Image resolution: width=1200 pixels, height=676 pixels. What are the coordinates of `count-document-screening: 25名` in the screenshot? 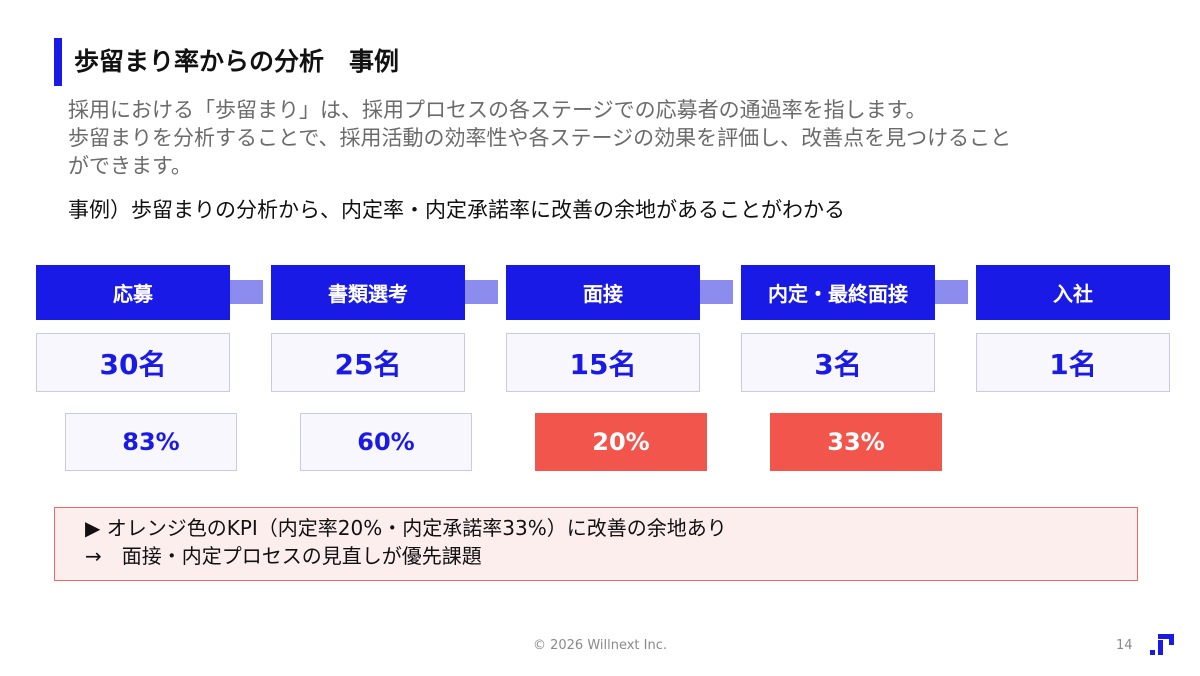 It's located at (368, 362).